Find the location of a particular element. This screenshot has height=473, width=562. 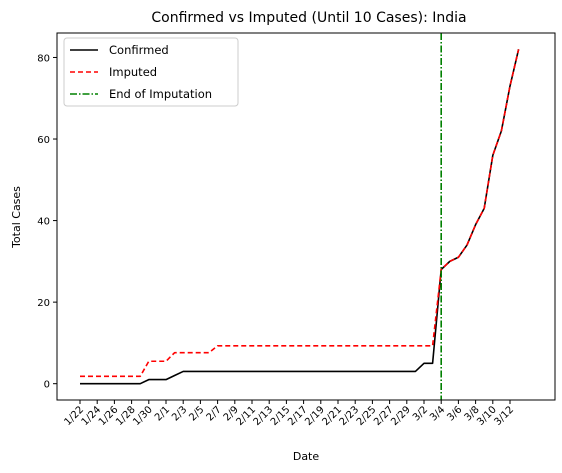

x-tick-label: 2/7 is located at coordinates (214, 413).